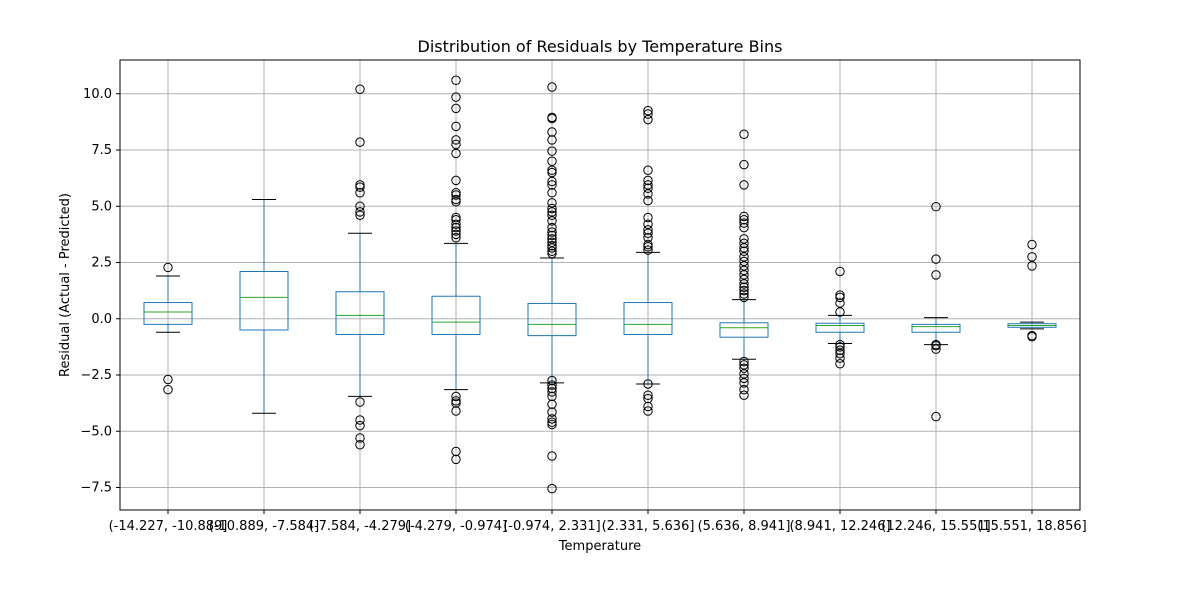  I want to click on y-tick-label: −7.5, so click(96, 488).